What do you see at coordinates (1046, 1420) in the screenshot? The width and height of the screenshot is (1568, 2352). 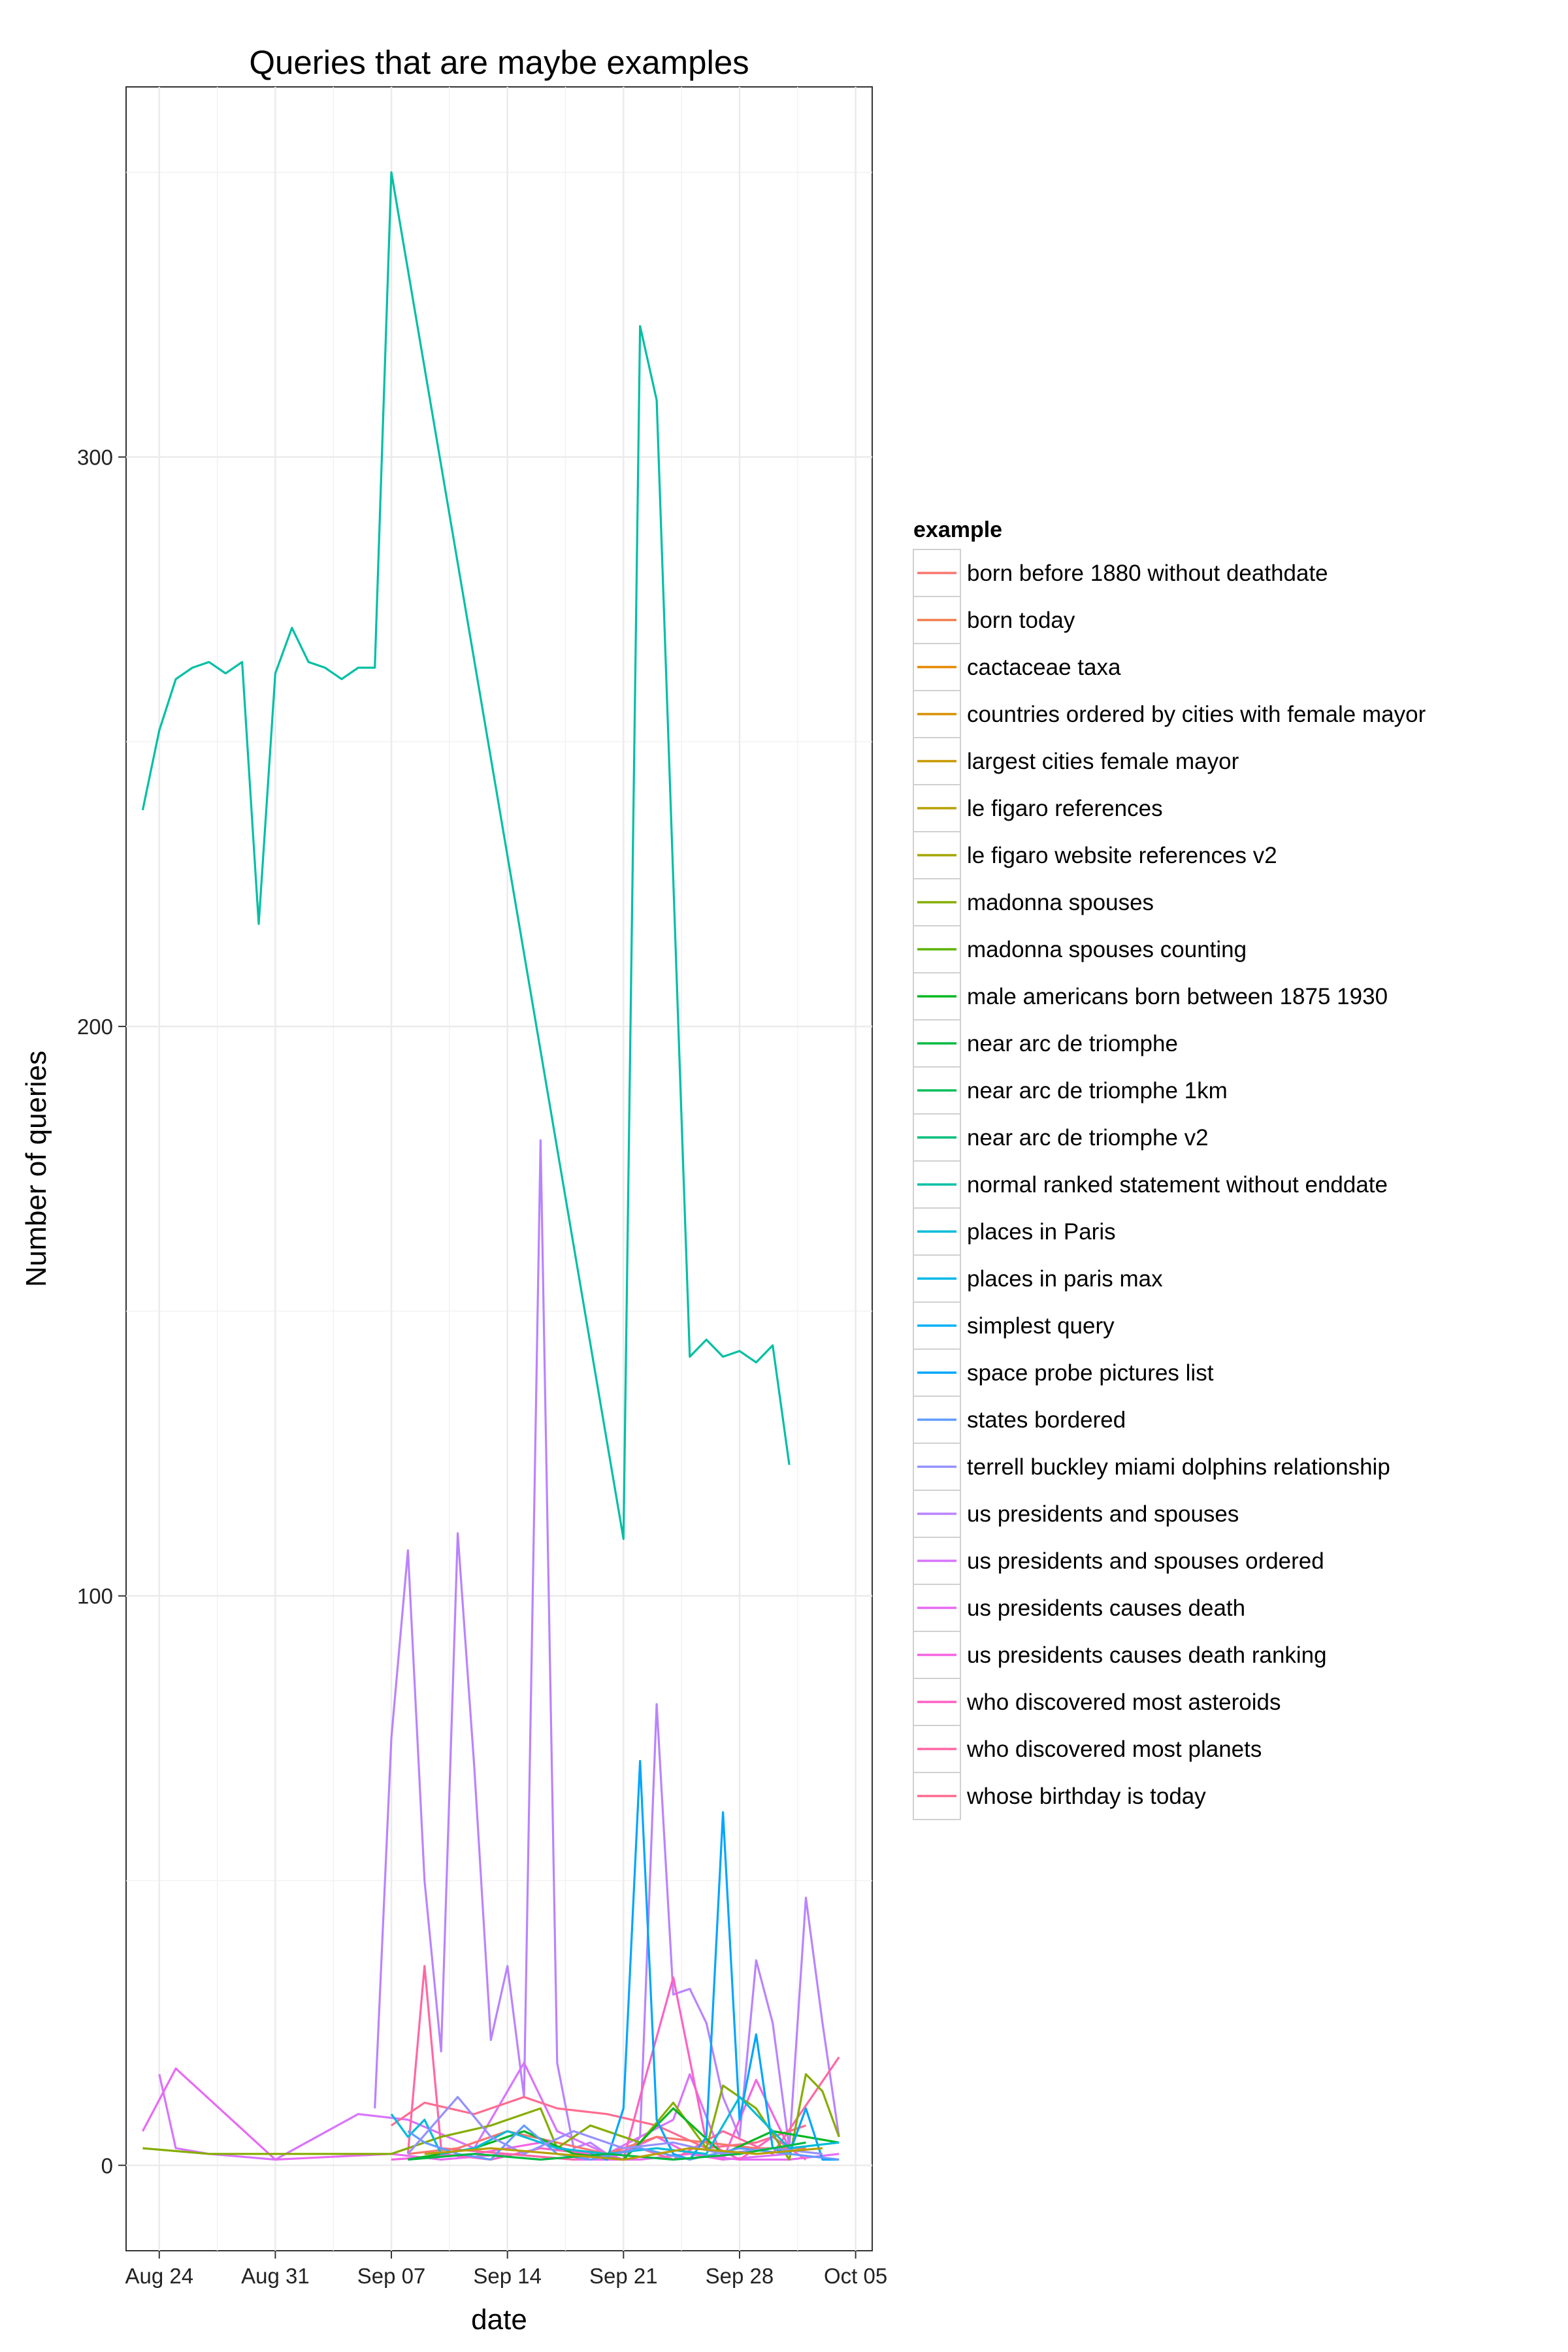 I see `legend-label: states bordered` at bounding box center [1046, 1420].